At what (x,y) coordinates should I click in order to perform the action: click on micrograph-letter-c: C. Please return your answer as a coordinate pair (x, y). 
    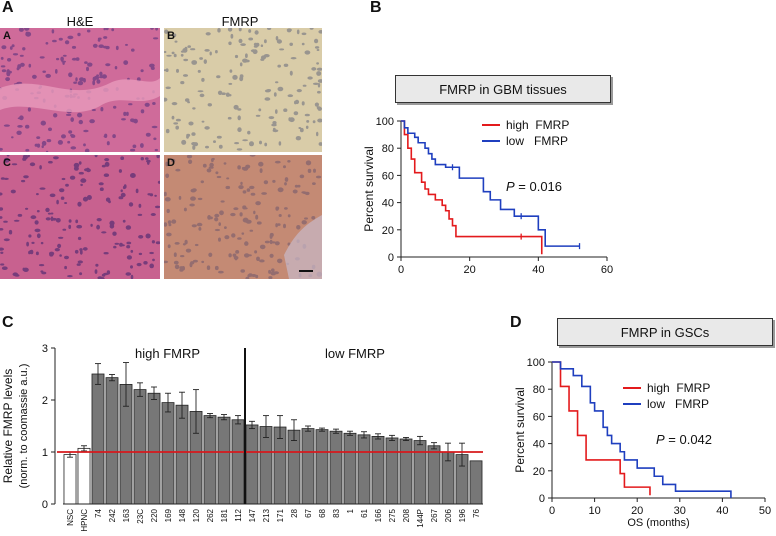
    Looking at the image, I should click on (7, 163).